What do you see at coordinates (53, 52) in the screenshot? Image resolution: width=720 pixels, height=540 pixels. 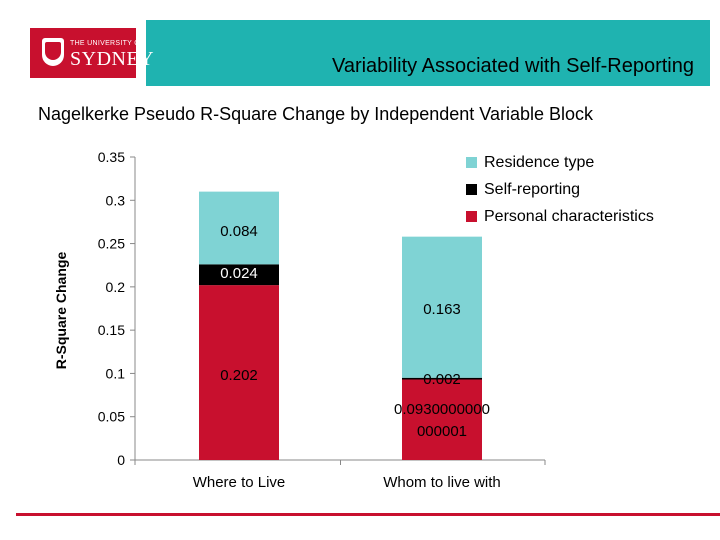 I see `crest-icon` at bounding box center [53, 52].